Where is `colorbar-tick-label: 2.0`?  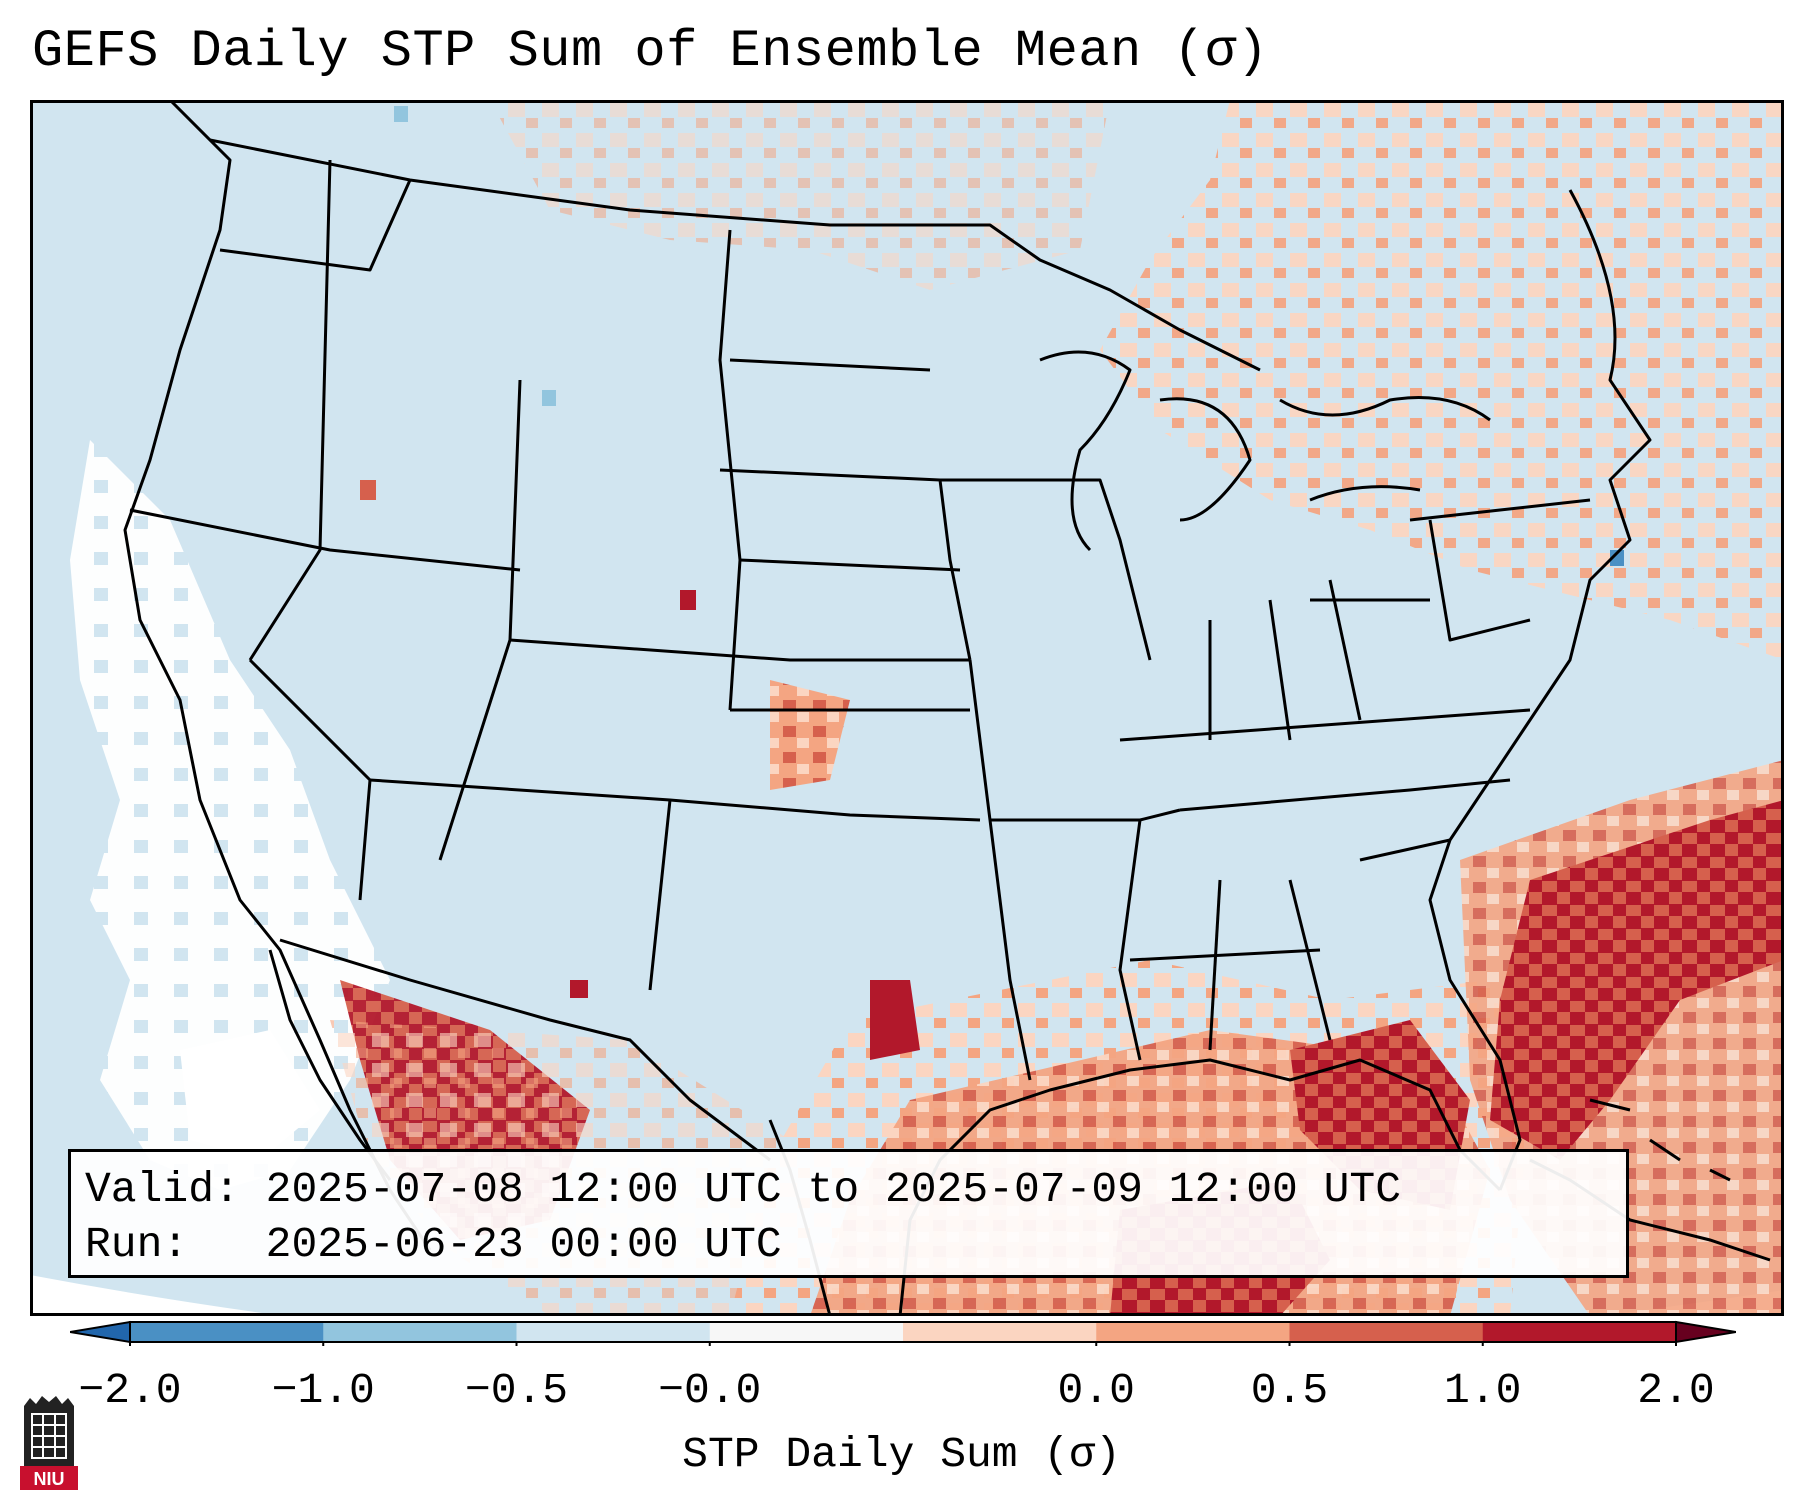 colorbar-tick-label: 2.0 is located at coordinates (1676, 1390).